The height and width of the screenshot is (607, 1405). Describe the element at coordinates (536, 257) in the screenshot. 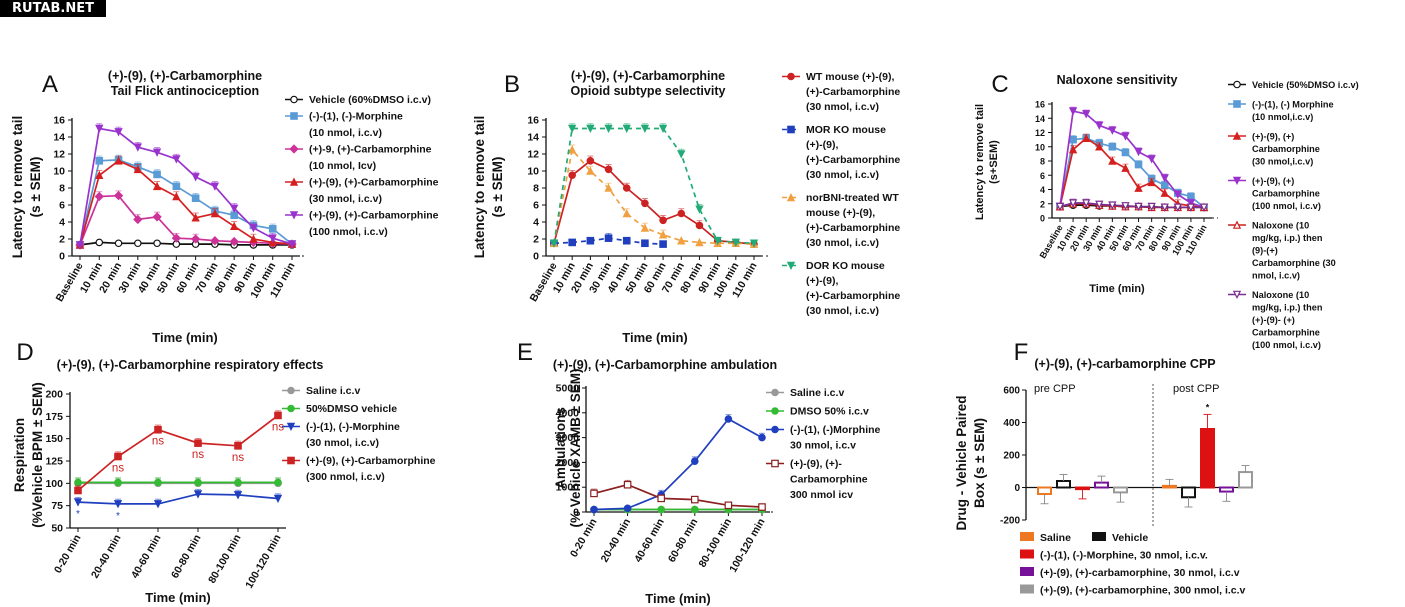

I see `y-tick-label: 0` at that location.